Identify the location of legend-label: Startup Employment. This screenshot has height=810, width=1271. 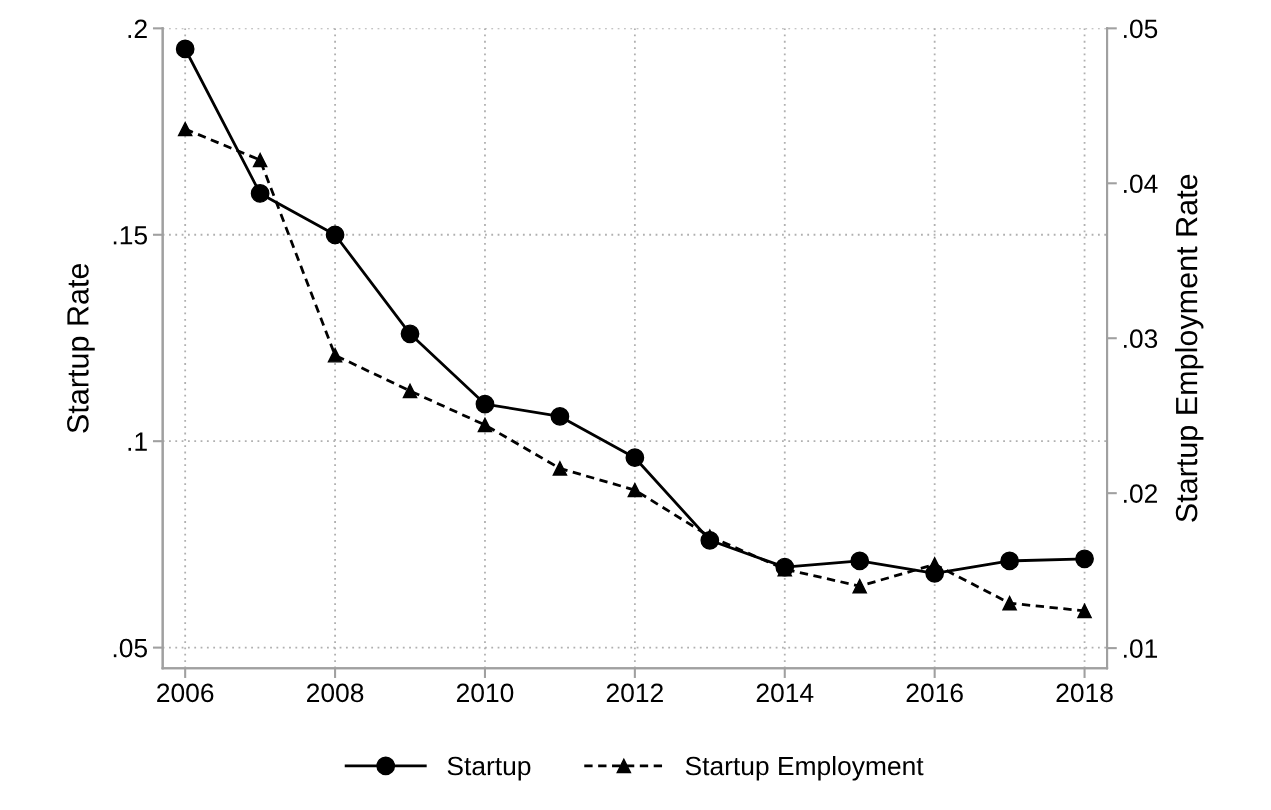
(804, 768).